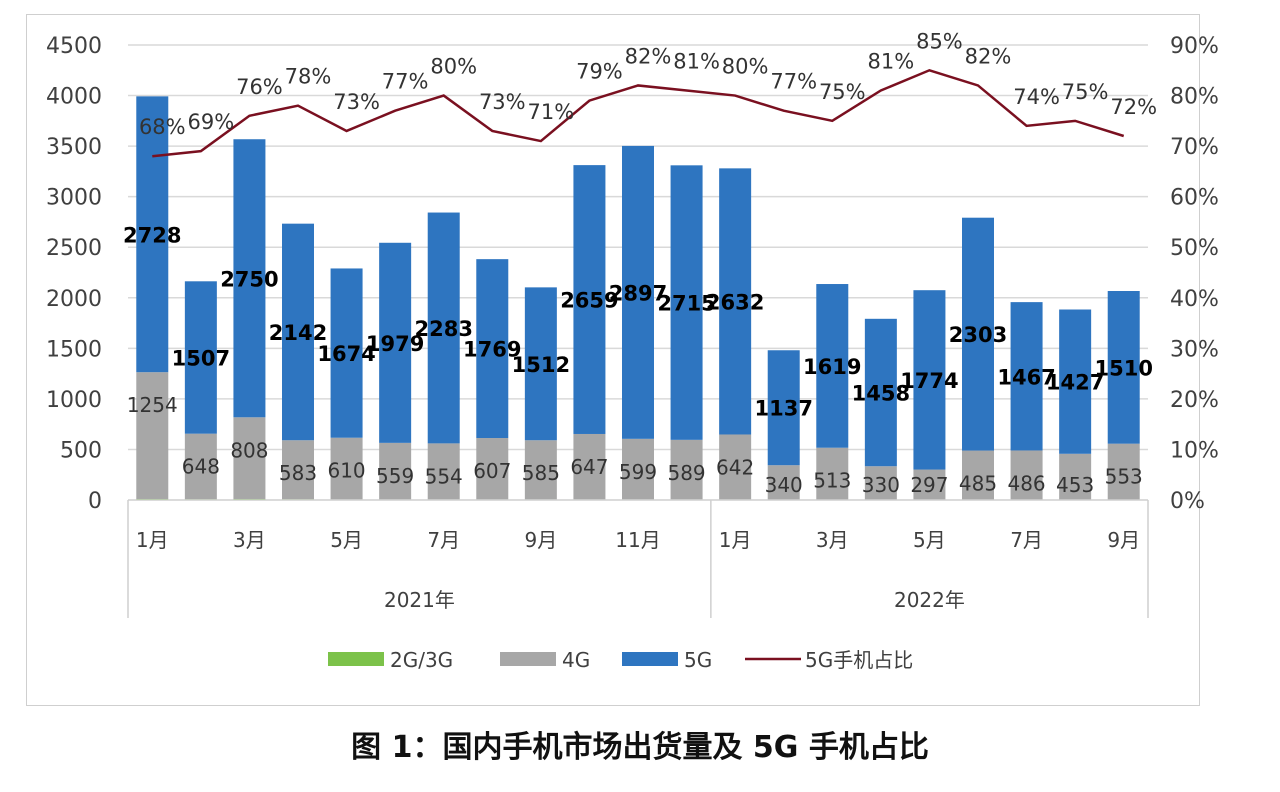  Describe the element at coordinates (1133, 107) in the screenshot. I see `label-share: 72%` at that location.